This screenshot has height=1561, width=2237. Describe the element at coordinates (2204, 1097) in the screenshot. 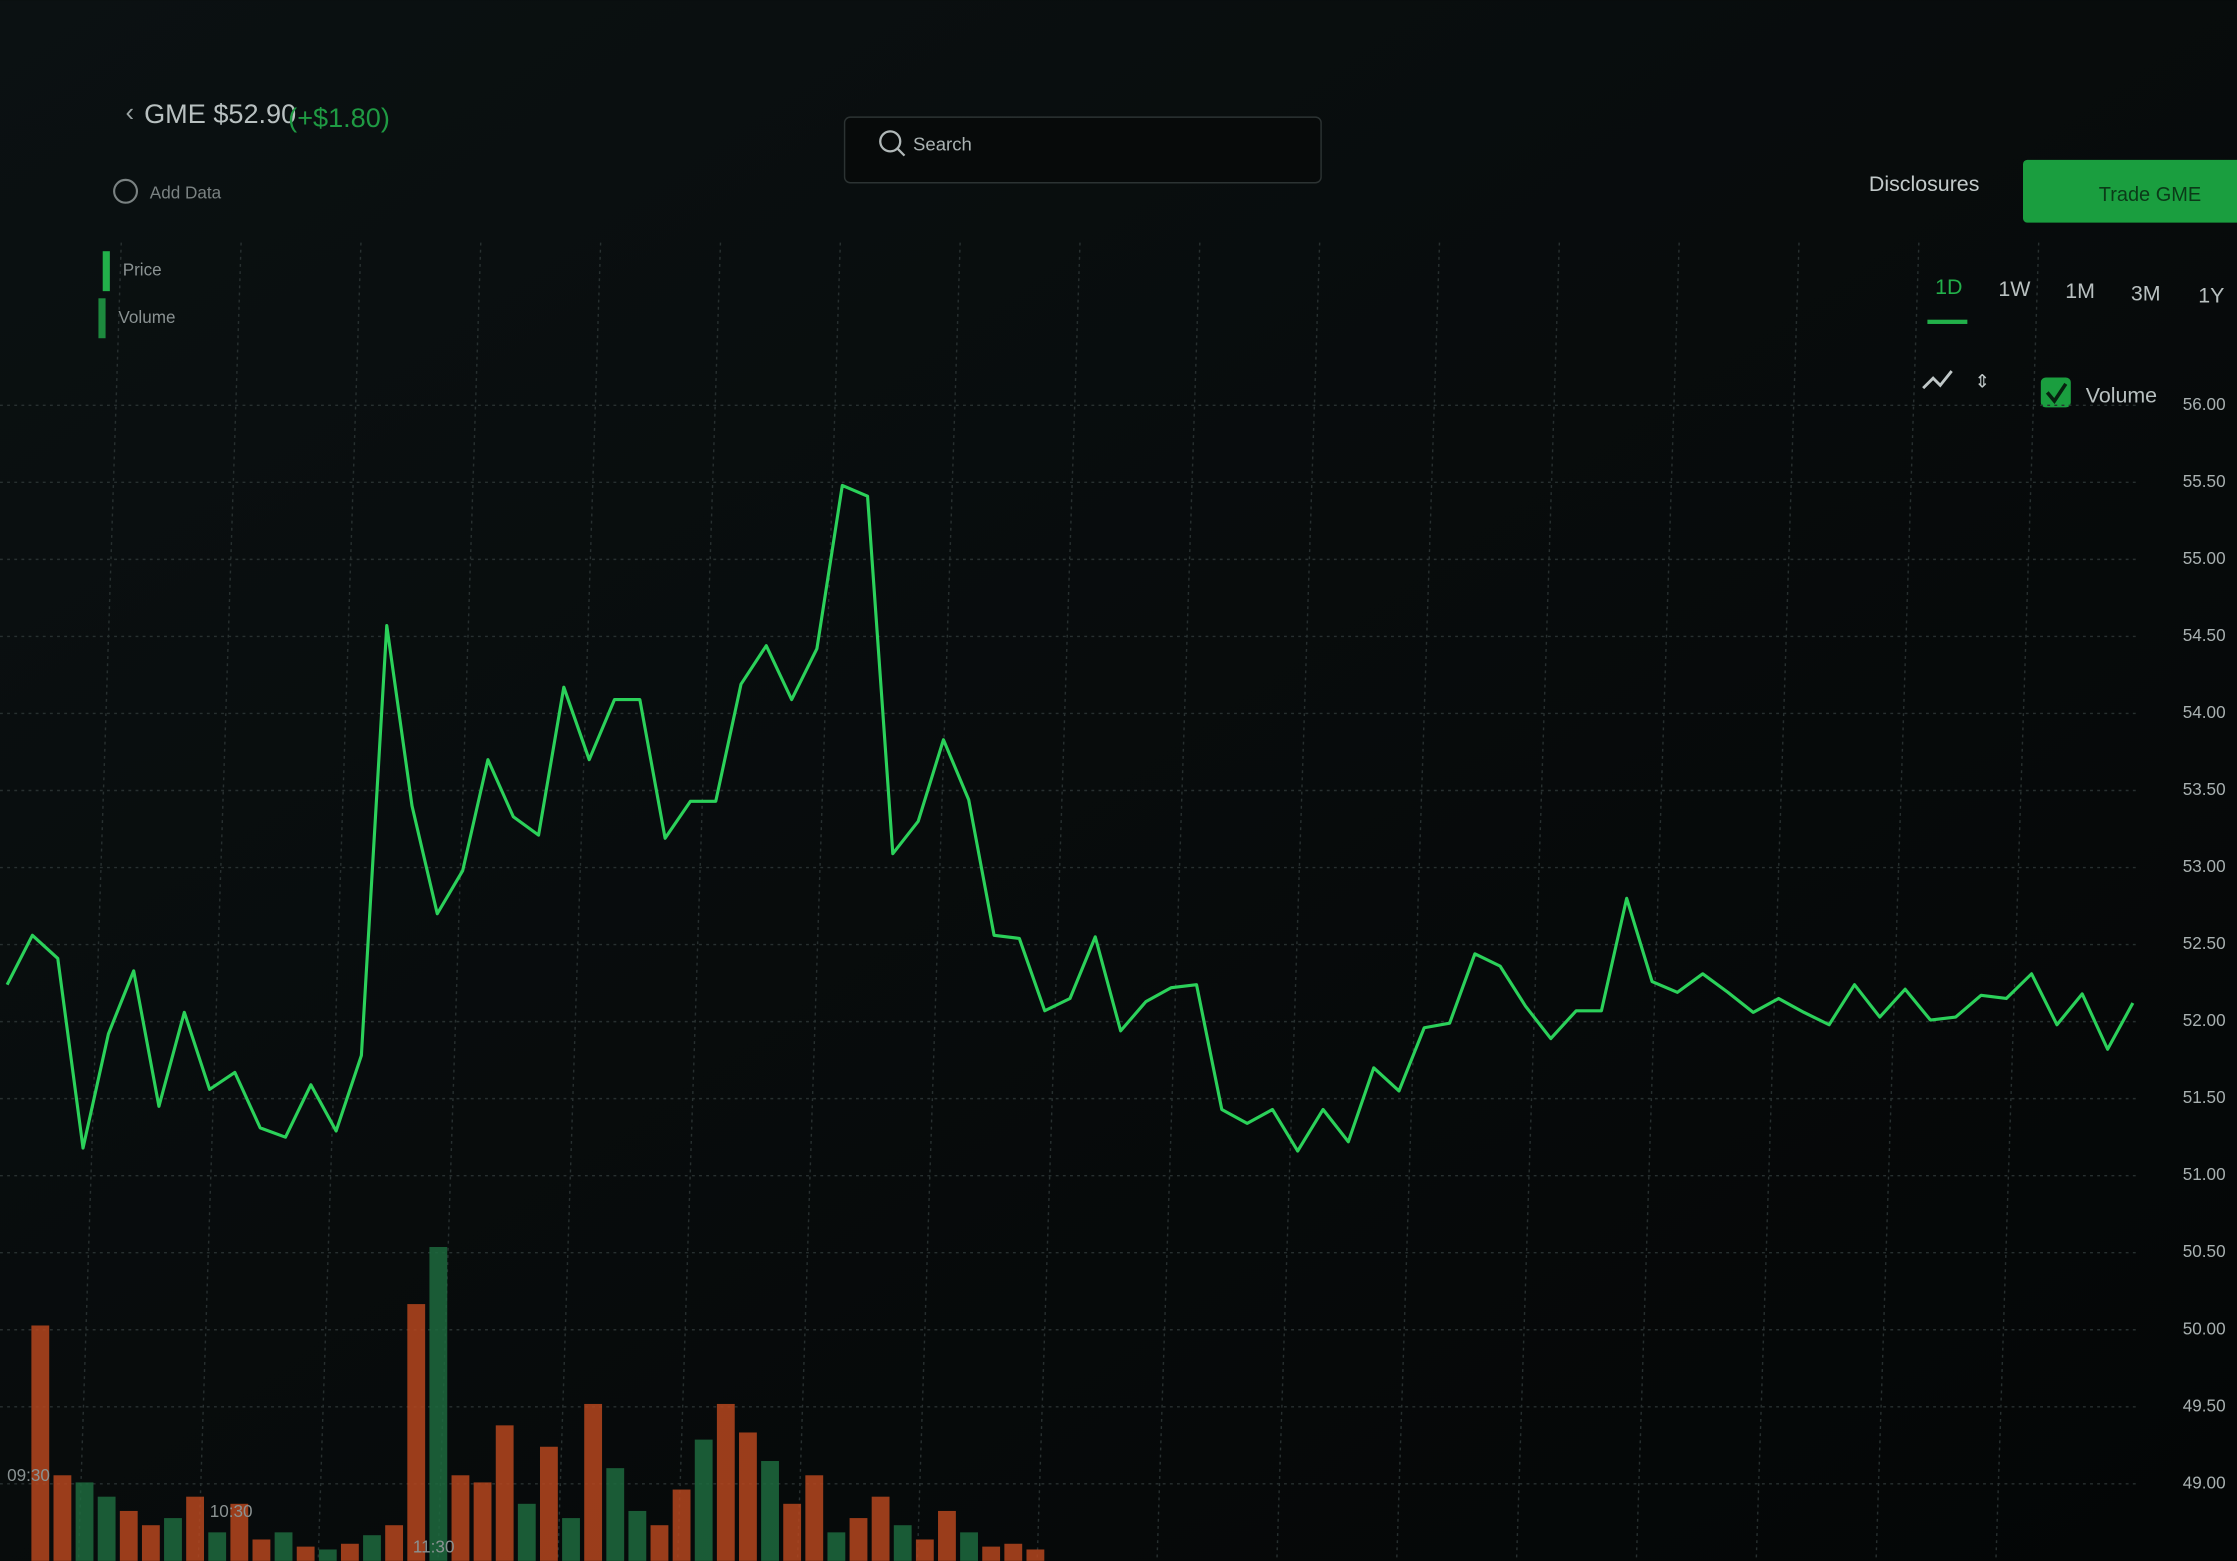

I see `y-tick-label: 51.50` at that location.